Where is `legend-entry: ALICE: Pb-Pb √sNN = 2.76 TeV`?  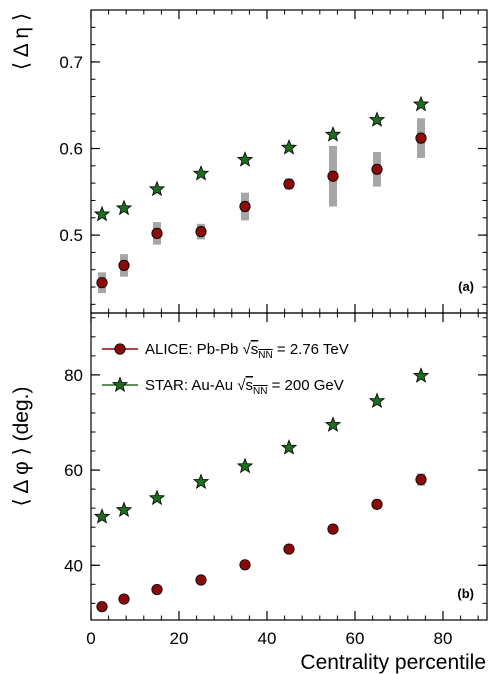 legend-entry: ALICE: Pb-Pb √sNN = 2.76 TeV is located at coordinates (247, 351).